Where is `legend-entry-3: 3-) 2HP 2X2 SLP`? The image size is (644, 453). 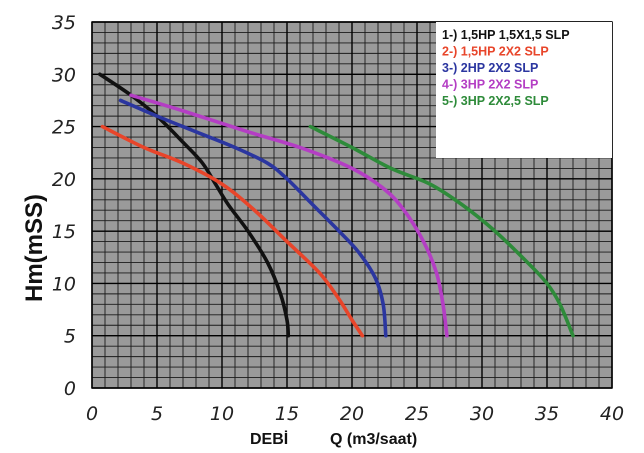
legend-entry-3: 3-) 2HP 2X2 SLP is located at coordinates (490, 68).